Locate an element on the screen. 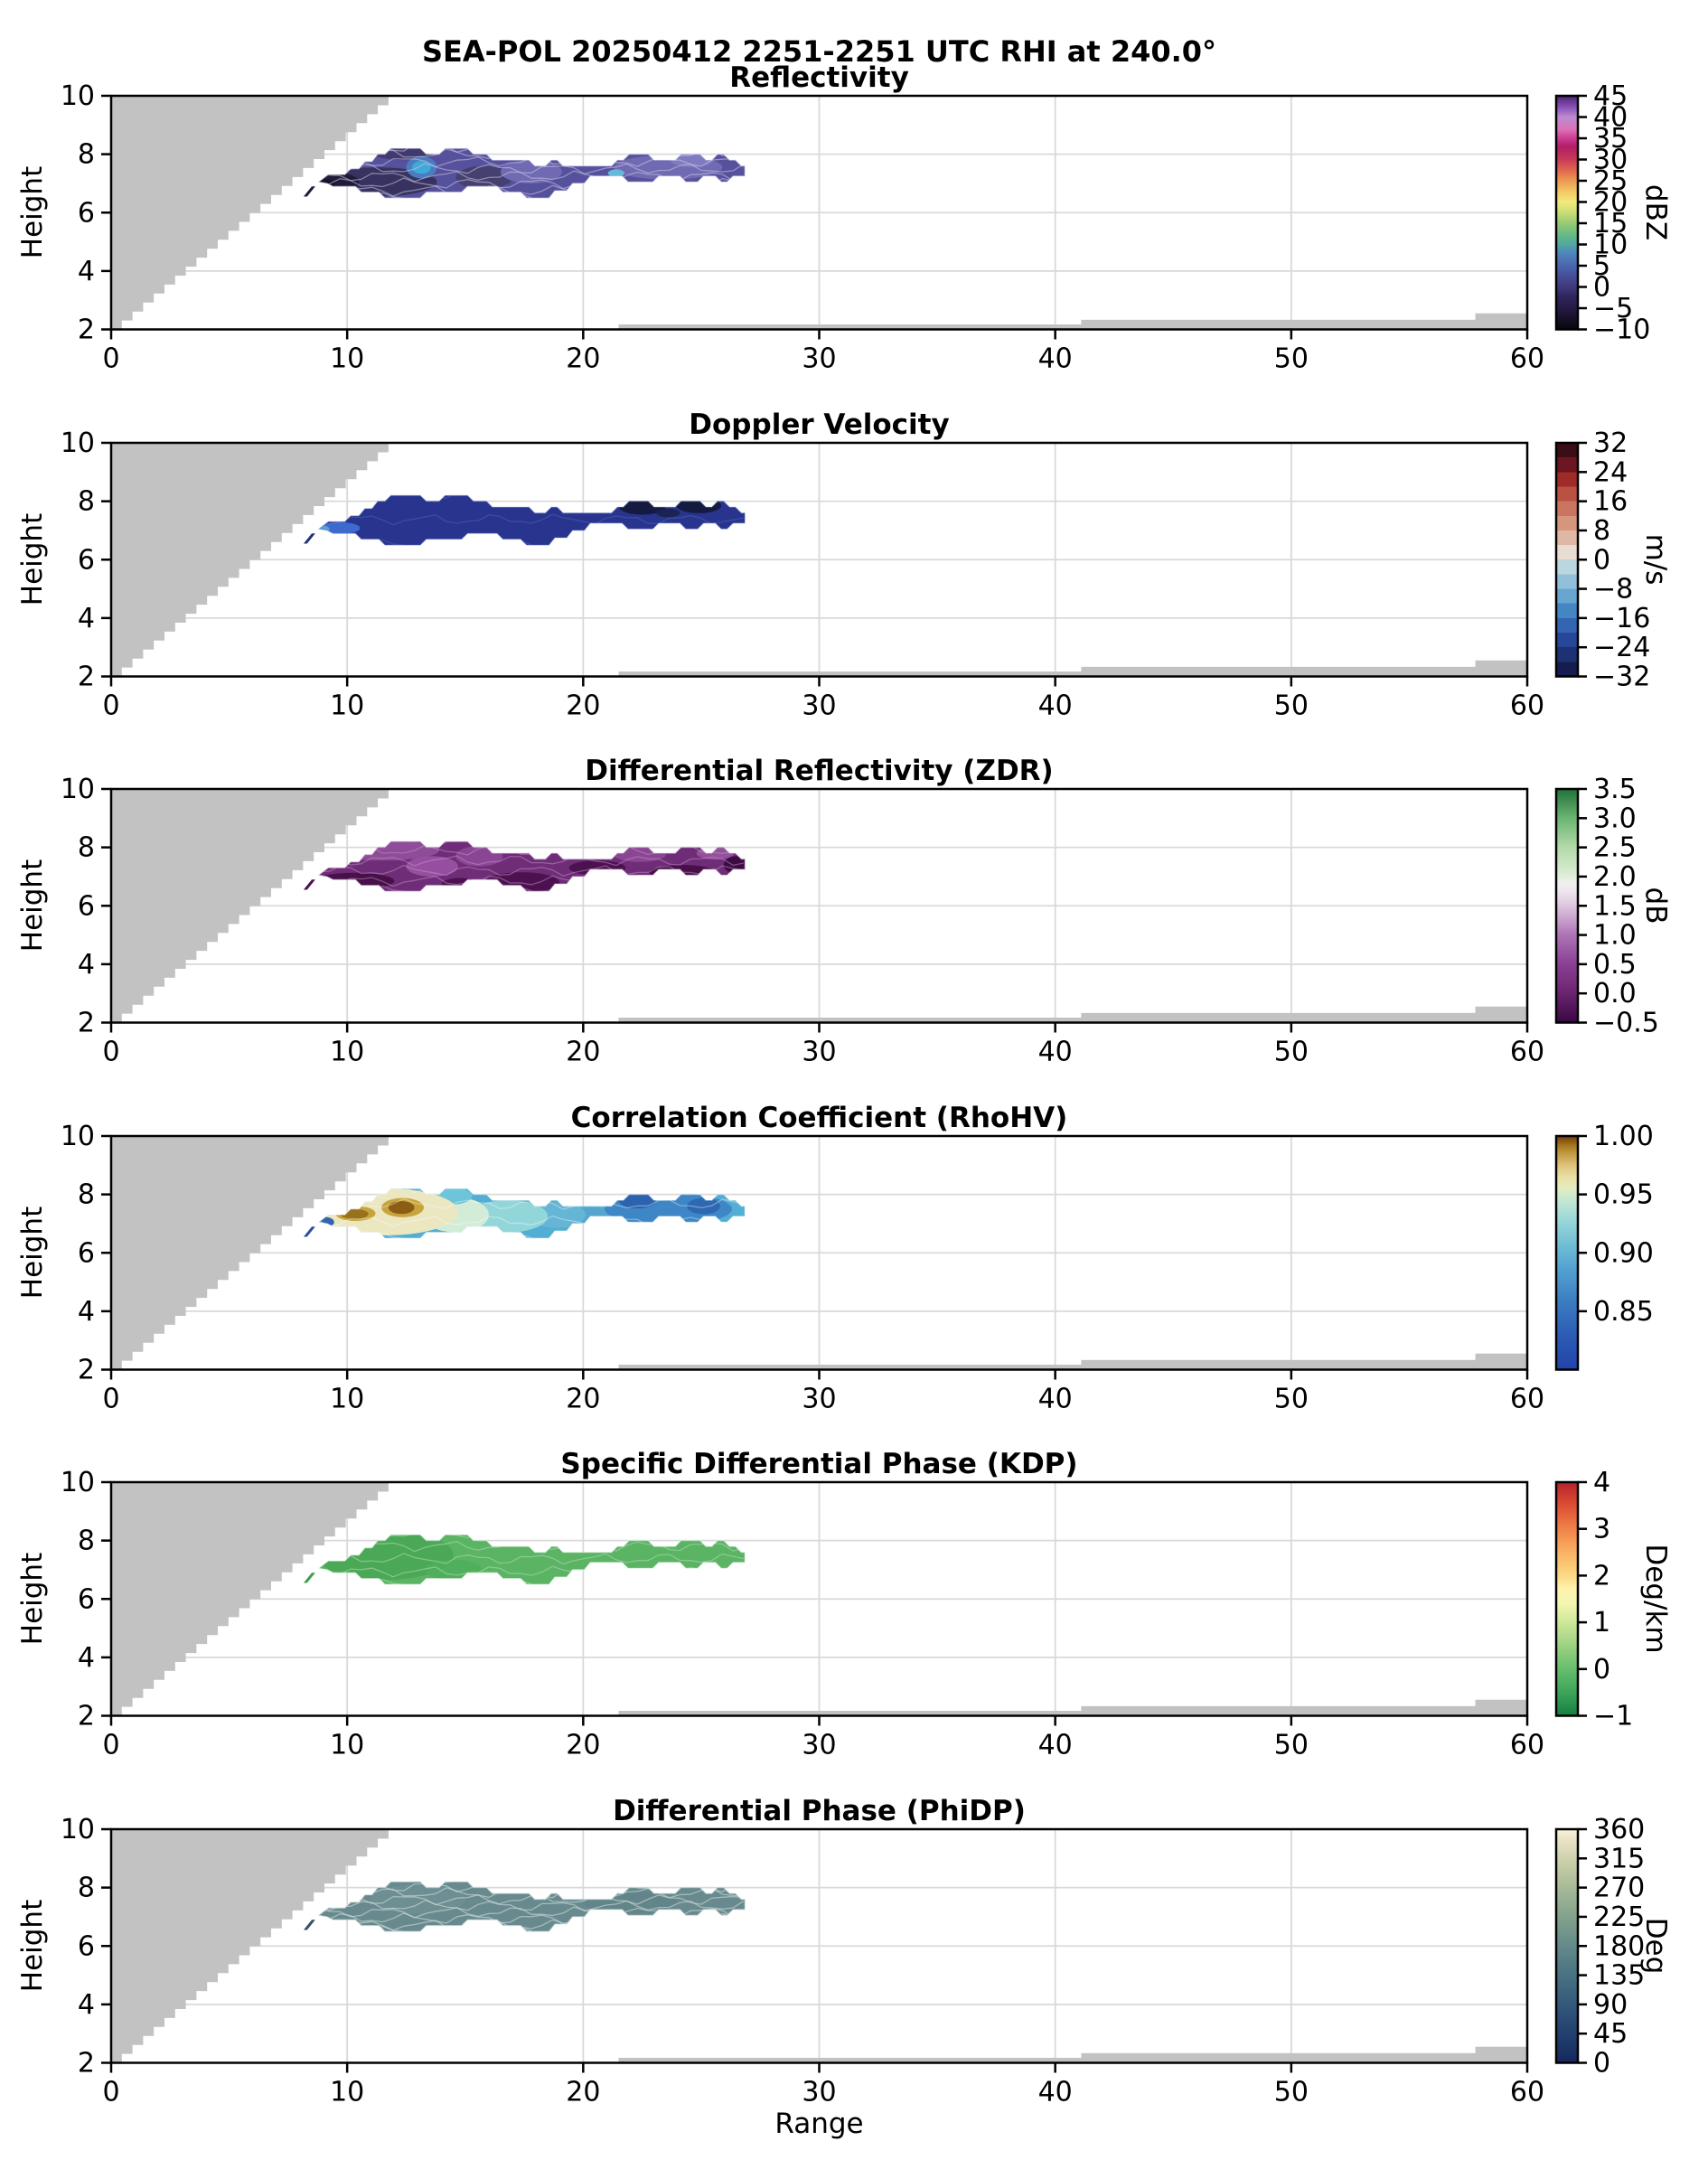 Image resolution: width=1708 pixels, height=2169 pixels. svg-text: 1.0 is located at coordinates (1615, 936).